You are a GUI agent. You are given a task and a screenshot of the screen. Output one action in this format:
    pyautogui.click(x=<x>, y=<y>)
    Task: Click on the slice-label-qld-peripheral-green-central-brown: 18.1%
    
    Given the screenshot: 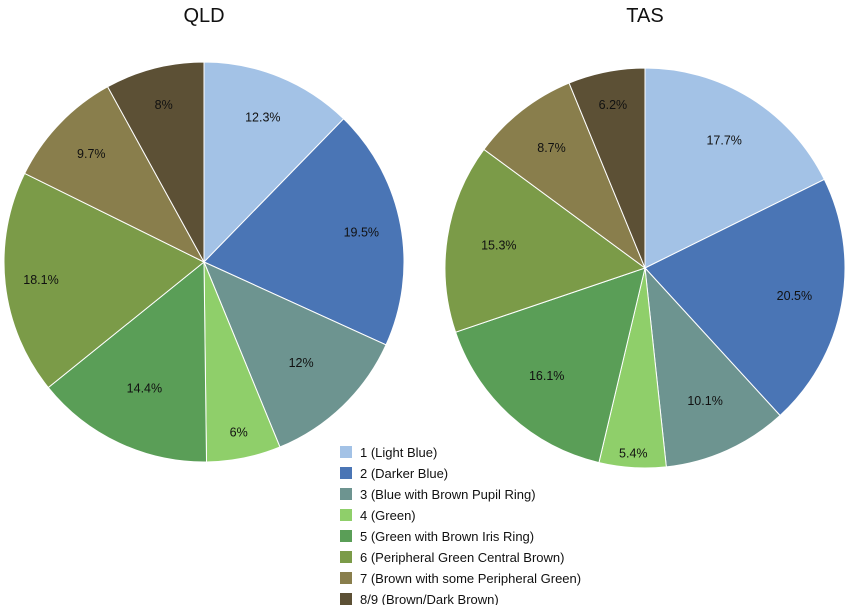 What is the action you would take?
    pyautogui.click(x=40, y=280)
    